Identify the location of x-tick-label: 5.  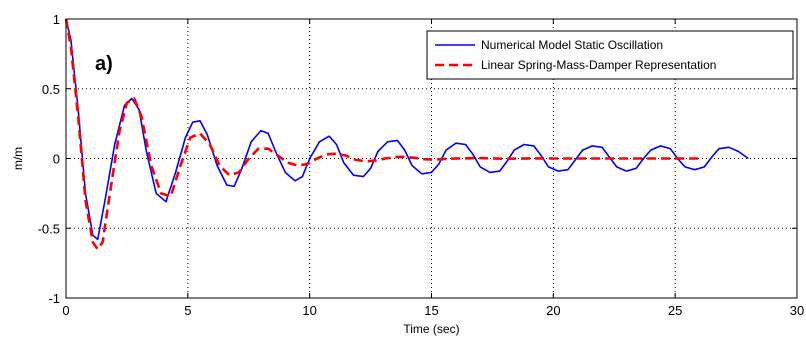
(187, 310).